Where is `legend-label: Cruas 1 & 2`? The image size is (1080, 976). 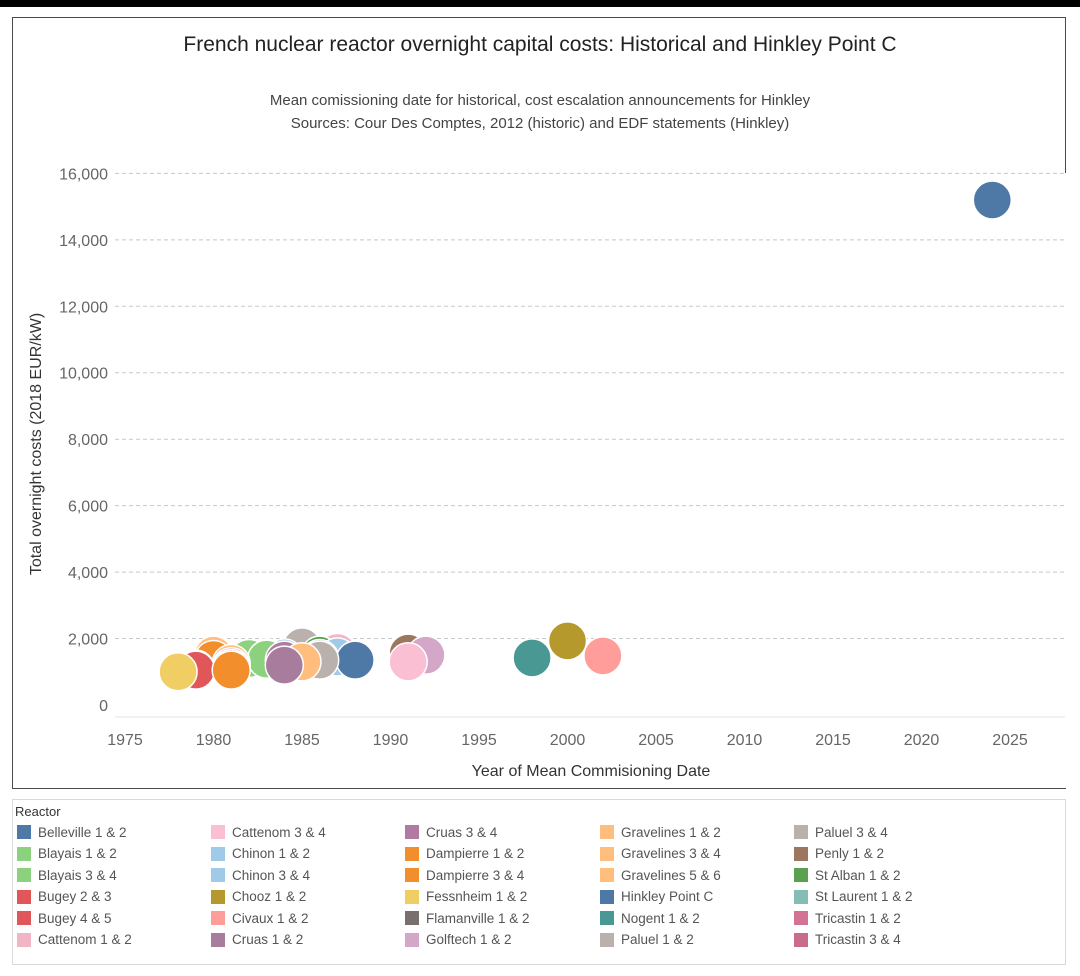
legend-label: Cruas 1 & 2 is located at coordinates (268, 939).